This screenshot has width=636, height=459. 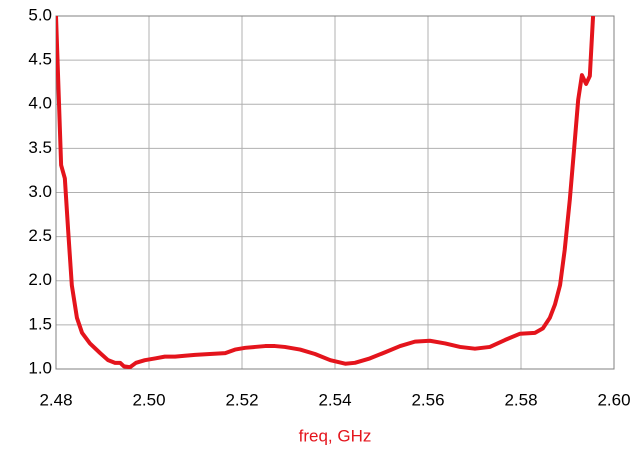 I want to click on y-tick-label: 1.0, so click(x=40, y=367).